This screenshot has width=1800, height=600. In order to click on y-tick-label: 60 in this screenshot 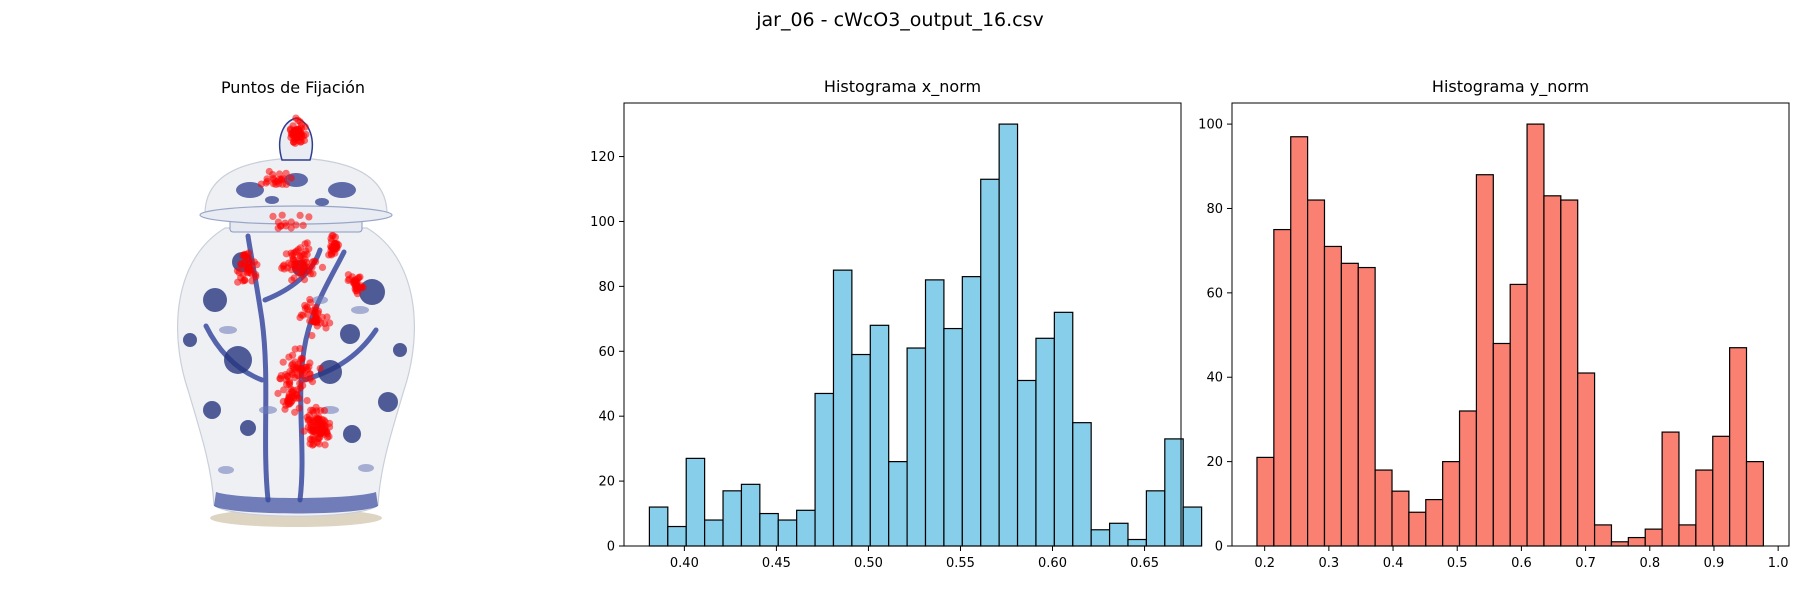, I will do `click(1214, 293)`.